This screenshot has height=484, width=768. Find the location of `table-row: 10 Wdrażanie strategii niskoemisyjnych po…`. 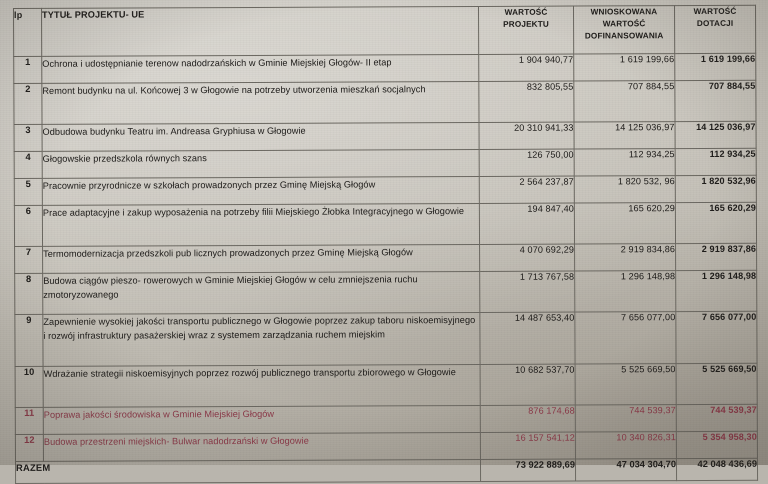

table-row: 10 Wdrażanie strategii niskoemisyjnych po… is located at coordinates (386, 385).